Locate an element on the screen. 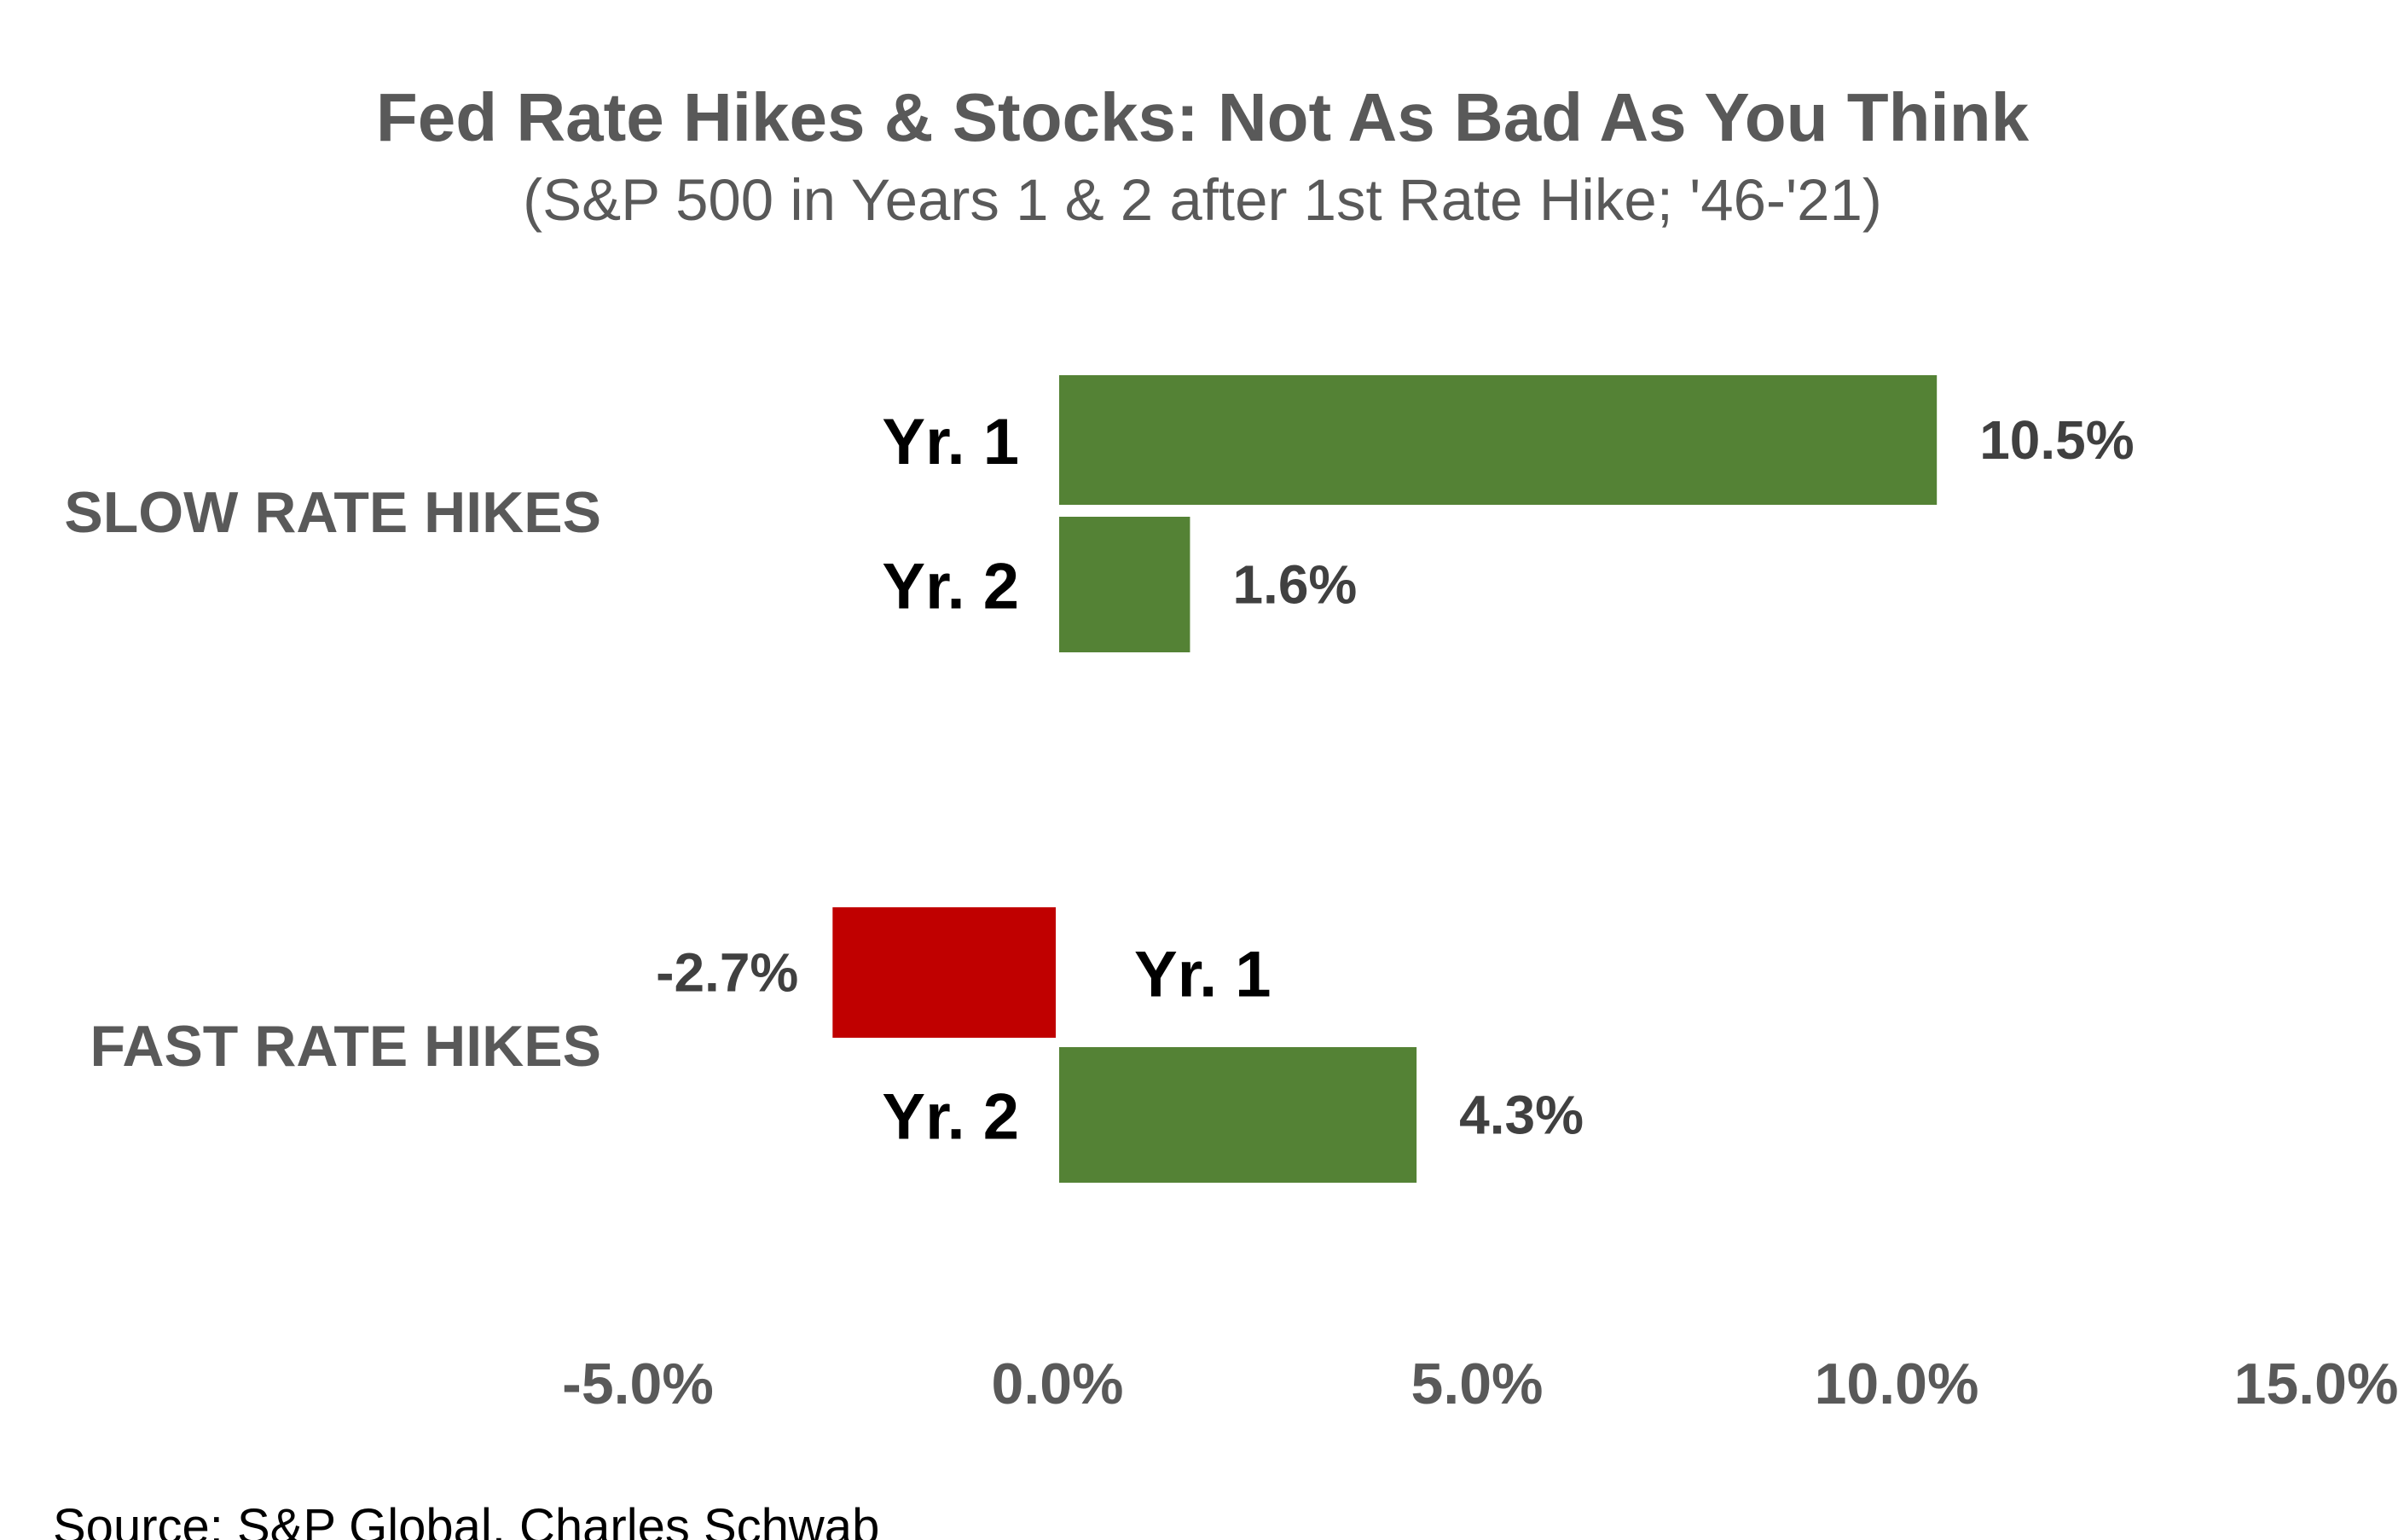 The width and height of the screenshot is (2404, 1540). x-tick-label: -5.0% is located at coordinates (638, 1384).